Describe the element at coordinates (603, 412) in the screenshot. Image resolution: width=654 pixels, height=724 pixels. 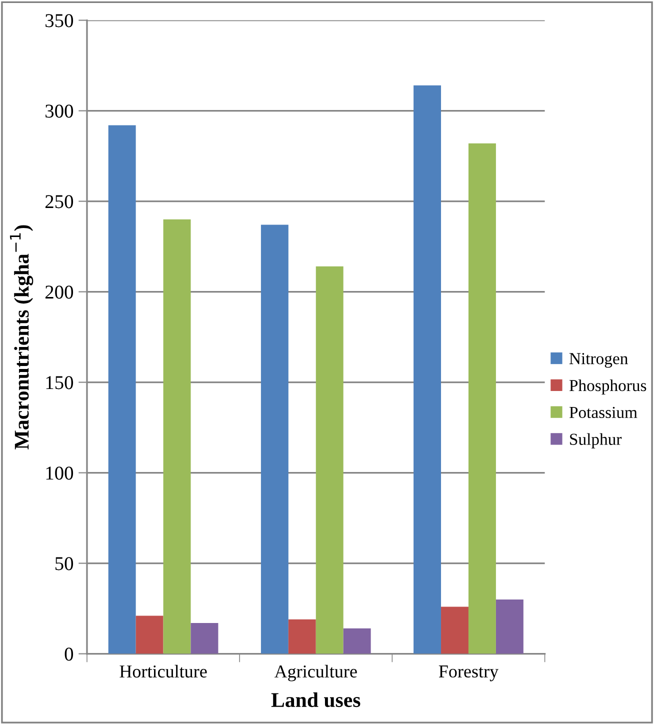
I see `legend-label: Potassium` at that location.